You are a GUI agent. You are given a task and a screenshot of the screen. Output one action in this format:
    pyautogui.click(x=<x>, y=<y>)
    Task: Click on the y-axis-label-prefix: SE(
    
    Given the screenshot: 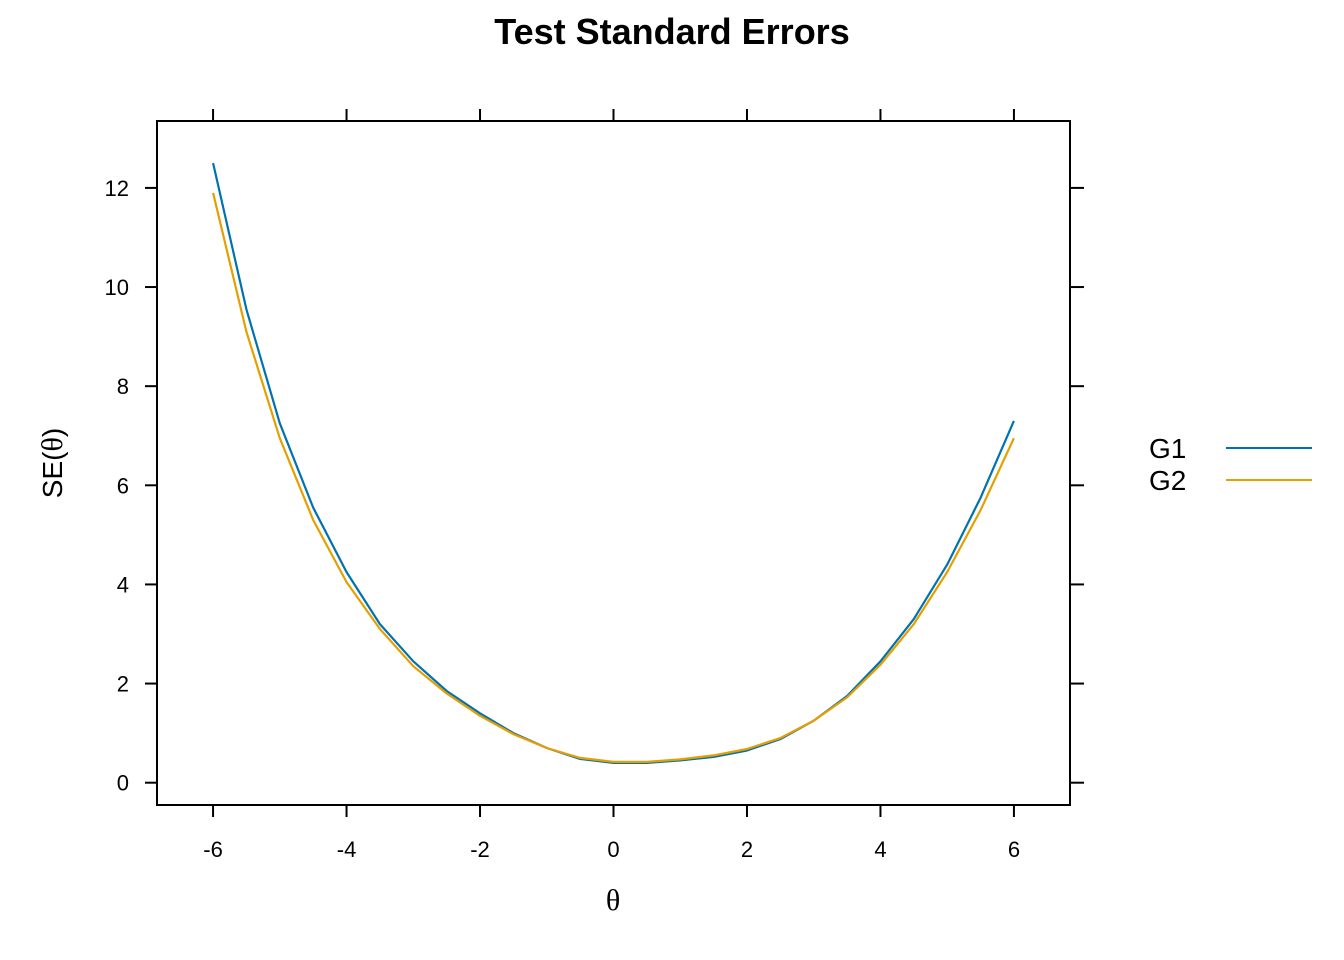 What is the action you would take?
    pyautogui.click(x=52, y=474)
    